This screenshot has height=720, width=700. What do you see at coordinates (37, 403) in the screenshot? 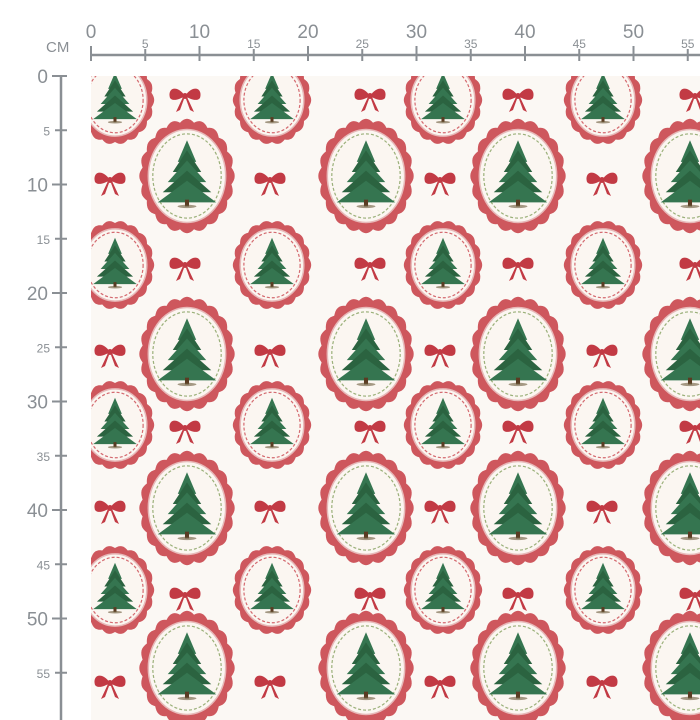
I see `left-ruler-label: 30` at bounding box center [37, 403].